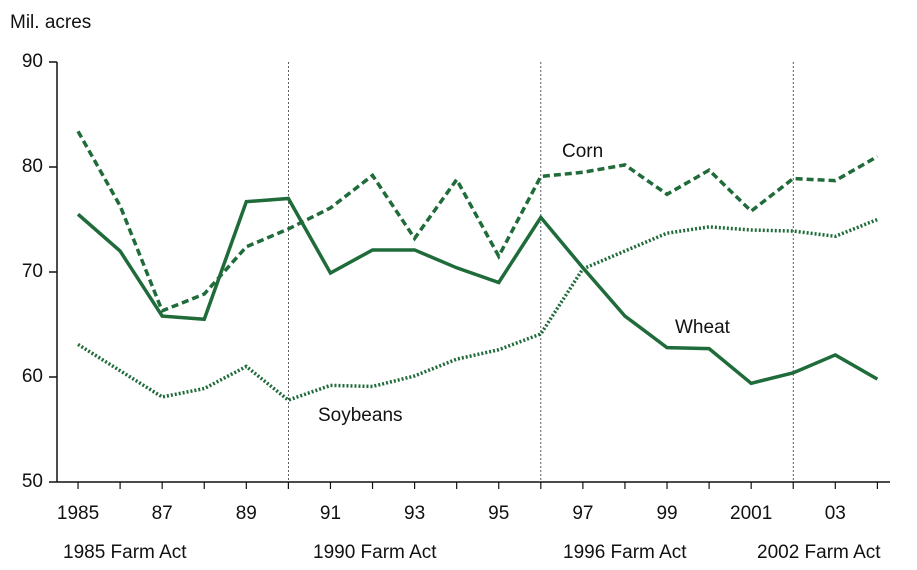 This screenshot has width=917, height=570. What do you see at coordinates (498, 513) in the screenshot?
I see `x-tick-label: 95` at bounding box center [498, 513].